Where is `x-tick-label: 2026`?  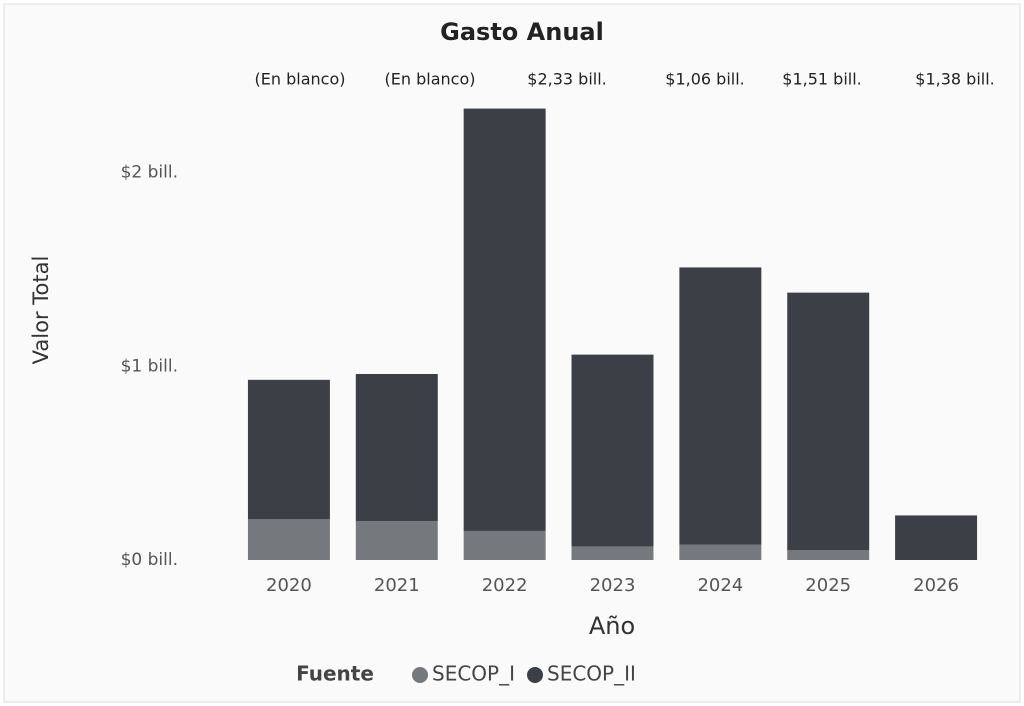
x-tick-label: 2026 is located at coordinates (936, 585).